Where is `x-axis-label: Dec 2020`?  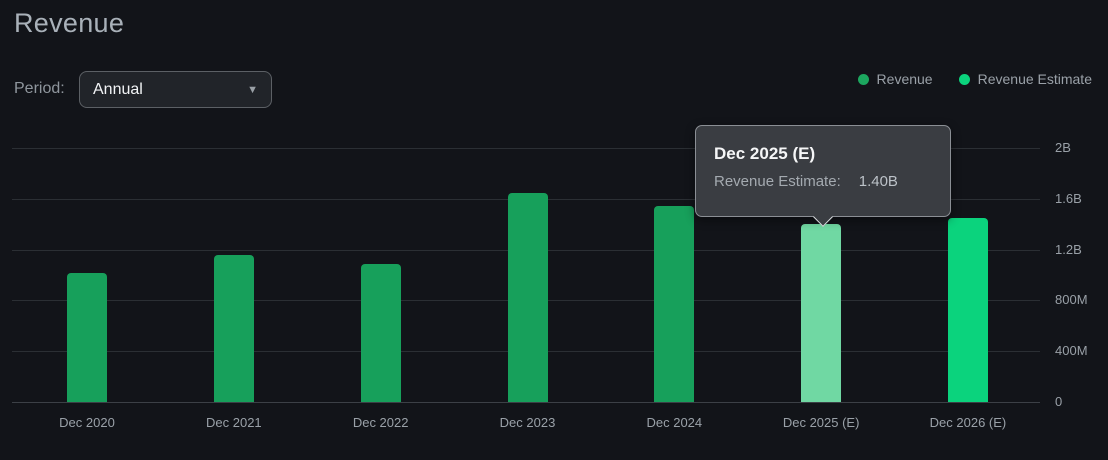
x-axis-label: Dec 2020 is located at coordinates (87, 422).